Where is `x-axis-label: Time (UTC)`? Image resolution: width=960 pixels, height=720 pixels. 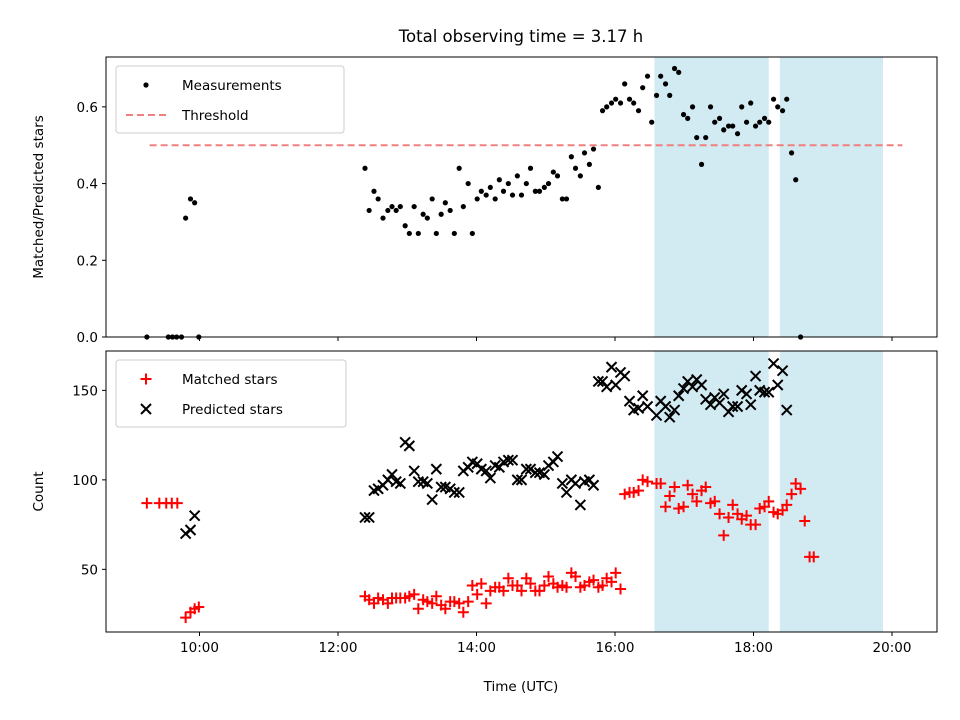
x-axis-label: Time (UTC) is located at coordinates (521, 687).